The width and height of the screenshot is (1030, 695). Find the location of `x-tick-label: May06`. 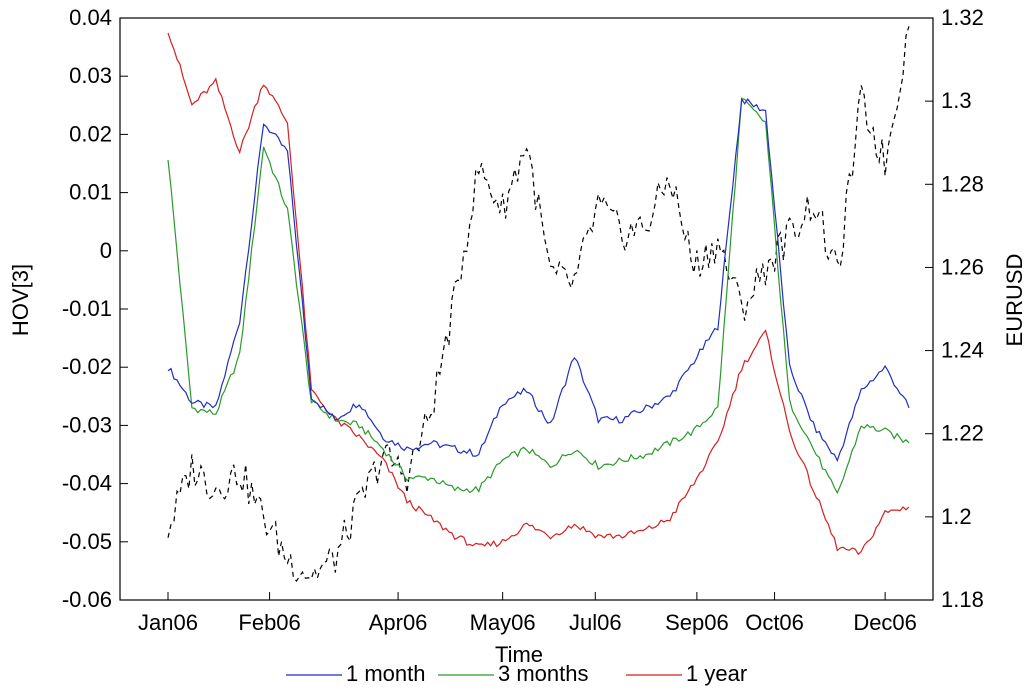

x-tick-label: May06 is located at coordinates (503, 622).